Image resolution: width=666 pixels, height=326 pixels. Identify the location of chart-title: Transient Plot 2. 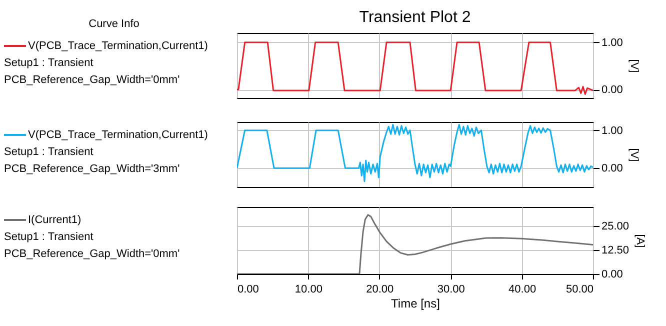
(415, 17).